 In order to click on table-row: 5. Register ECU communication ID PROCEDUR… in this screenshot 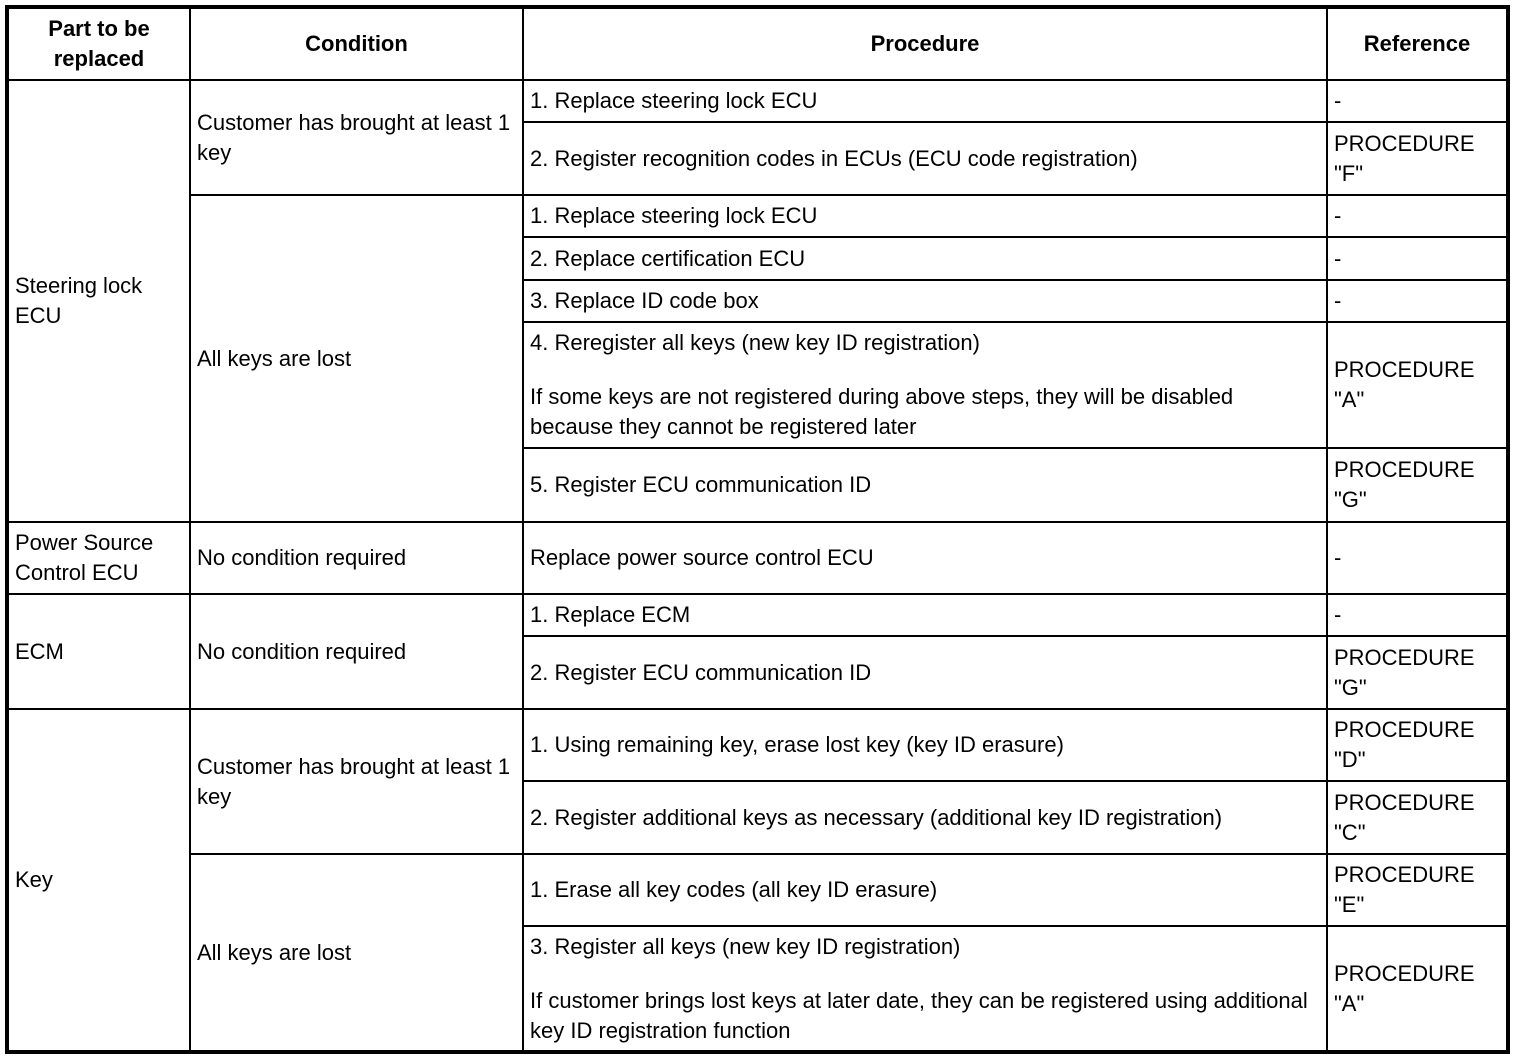, I will do `click(758, 485)`.